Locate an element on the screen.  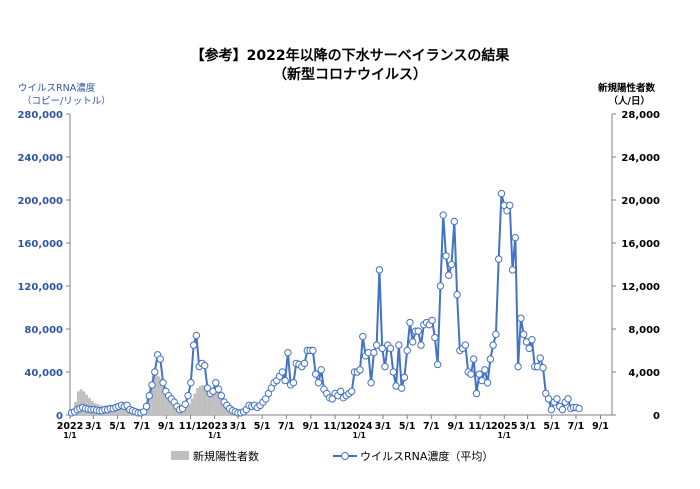
x-tick-label: 3/1 is located at coordinates (527, 426).